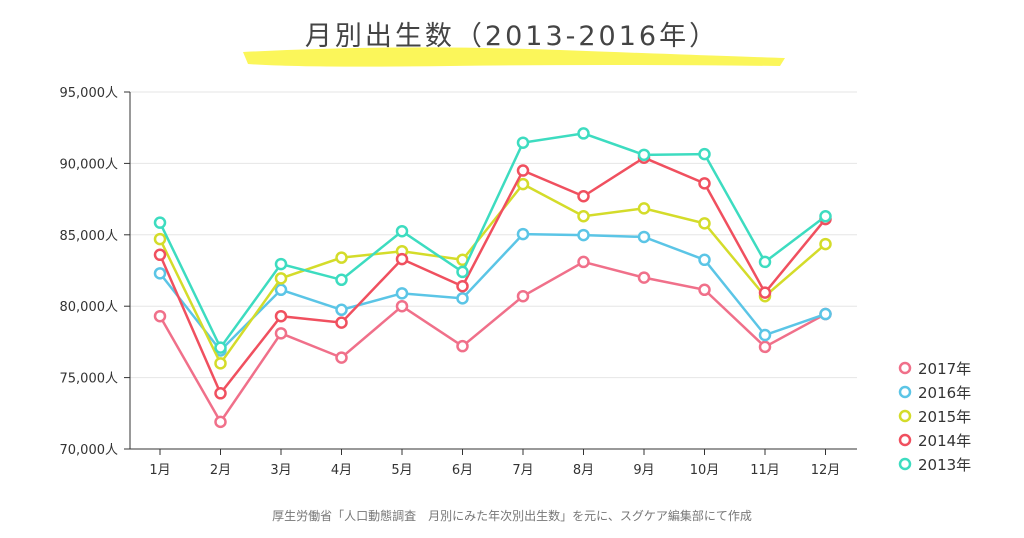  Describe the element at coordinates (944, 369) in the screenshot. I see `legend-label: 2017年` at that location.